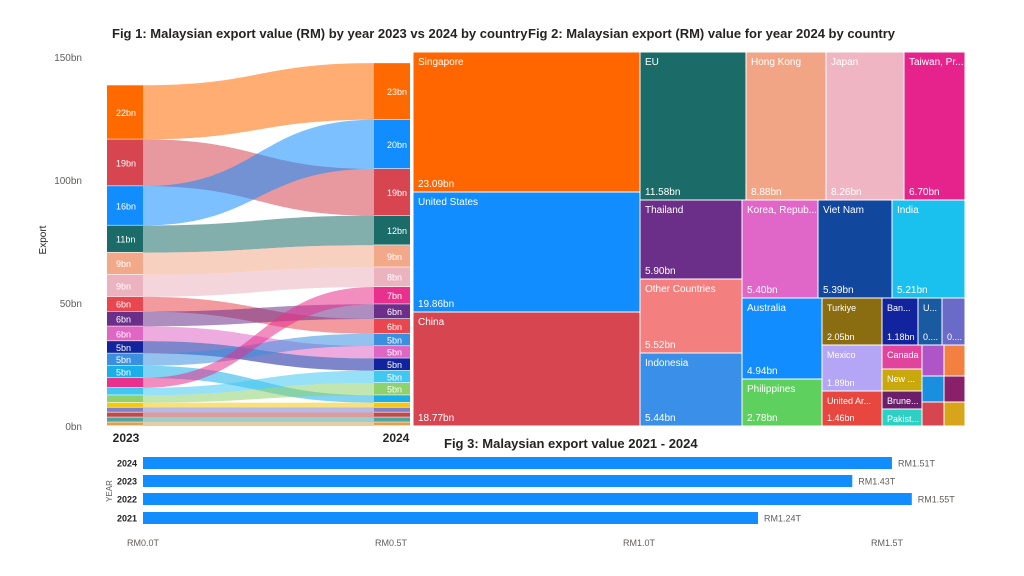 This screenshot has width=1024, height=576. I want to click on fig1-right-node-label: 20bn, so click(397, 145).